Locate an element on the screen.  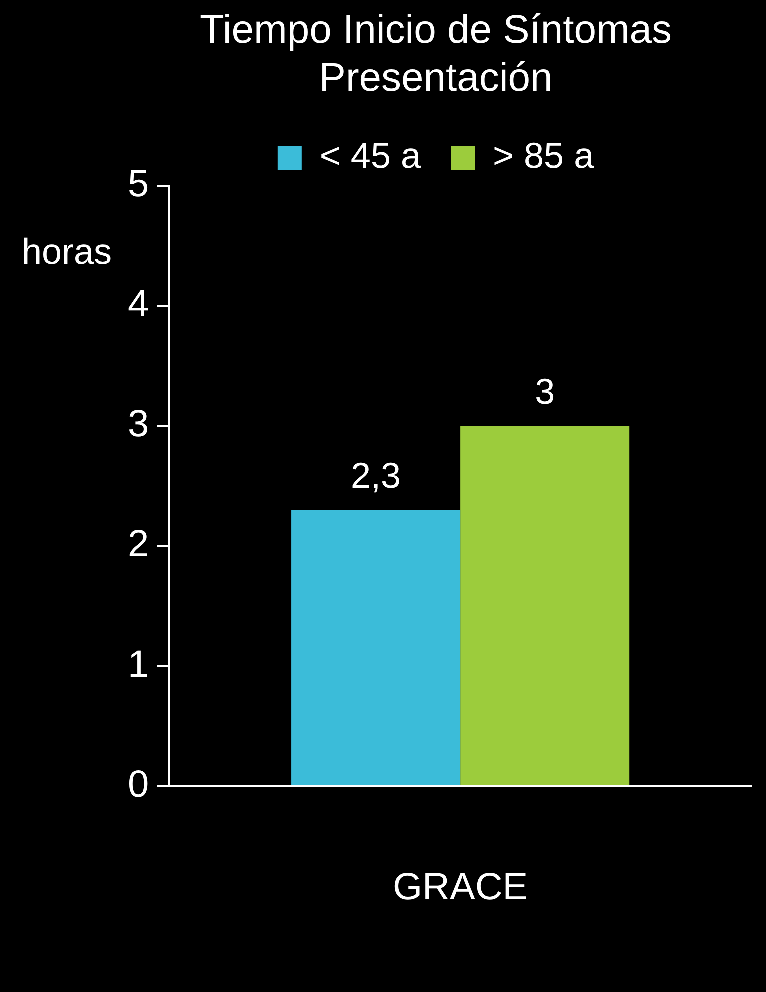
data-label: 3 is located at coordinates (545, 391).